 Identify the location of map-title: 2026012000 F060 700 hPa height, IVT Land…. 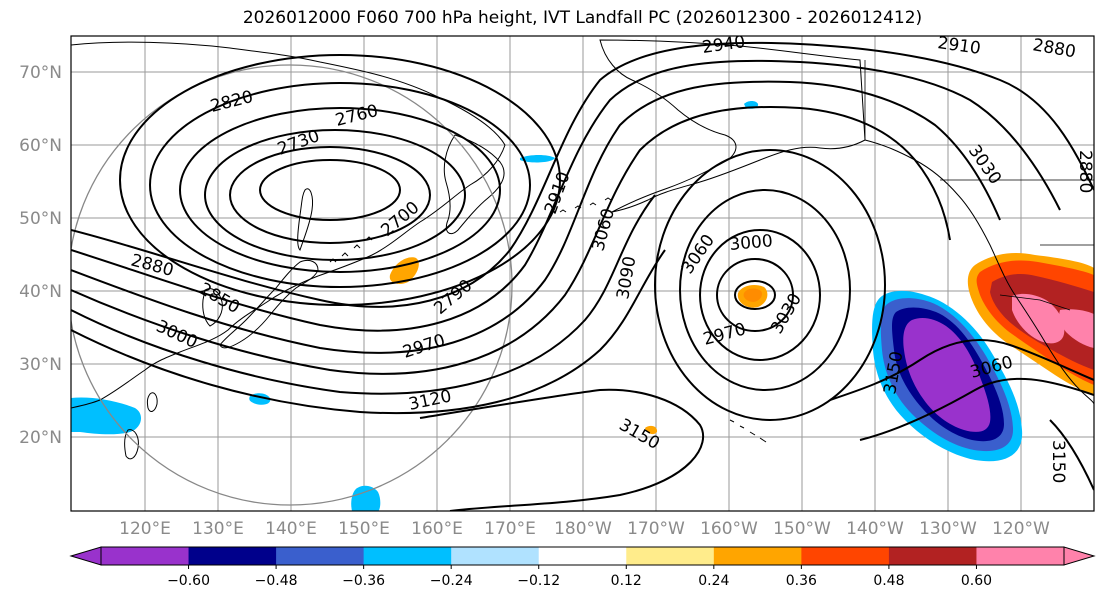
(582, 18).